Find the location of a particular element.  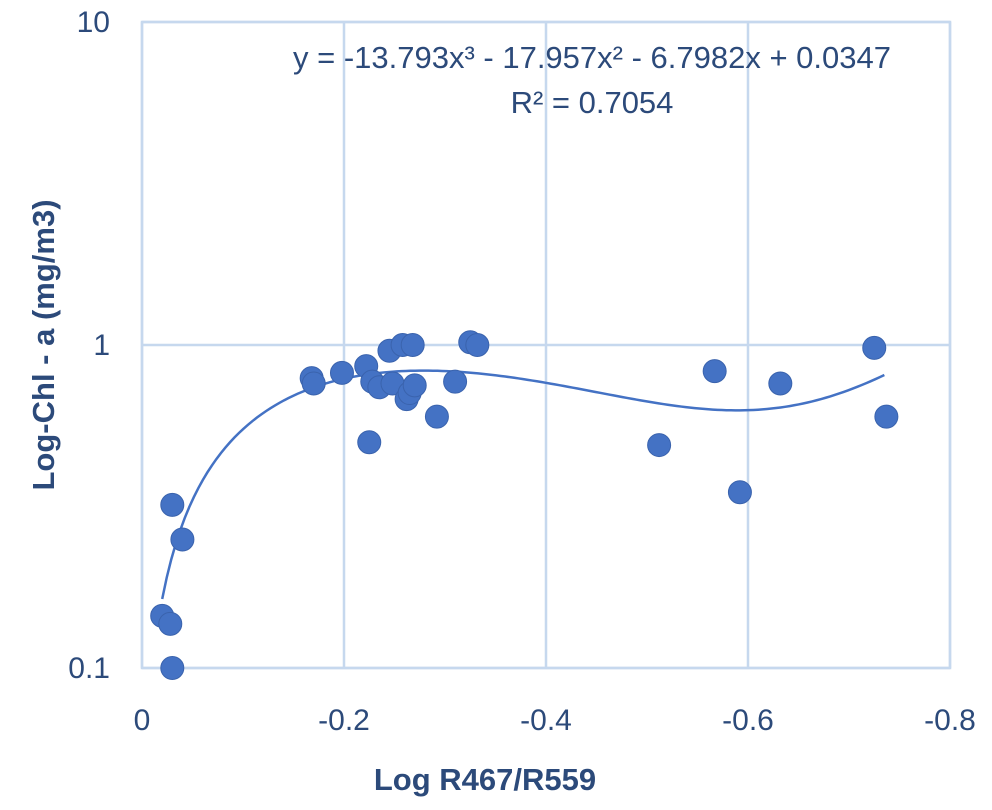

trend-r-squared: R² = 0.7054 is located at coordinates (592, 102).